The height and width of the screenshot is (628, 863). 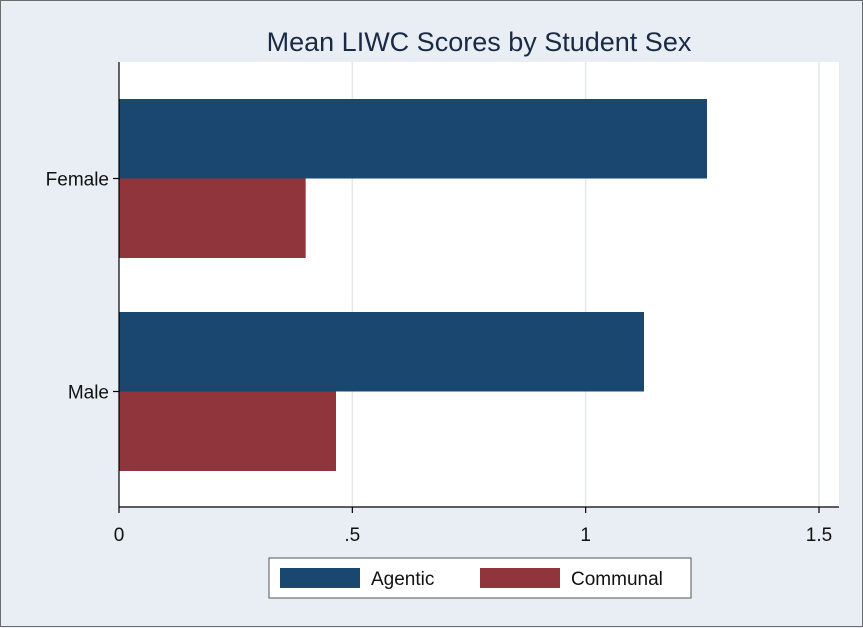 What do you see at coordinates (227, 431) in the screenshot?
I see `bar-communal-male` at bounding box center [227, 431].